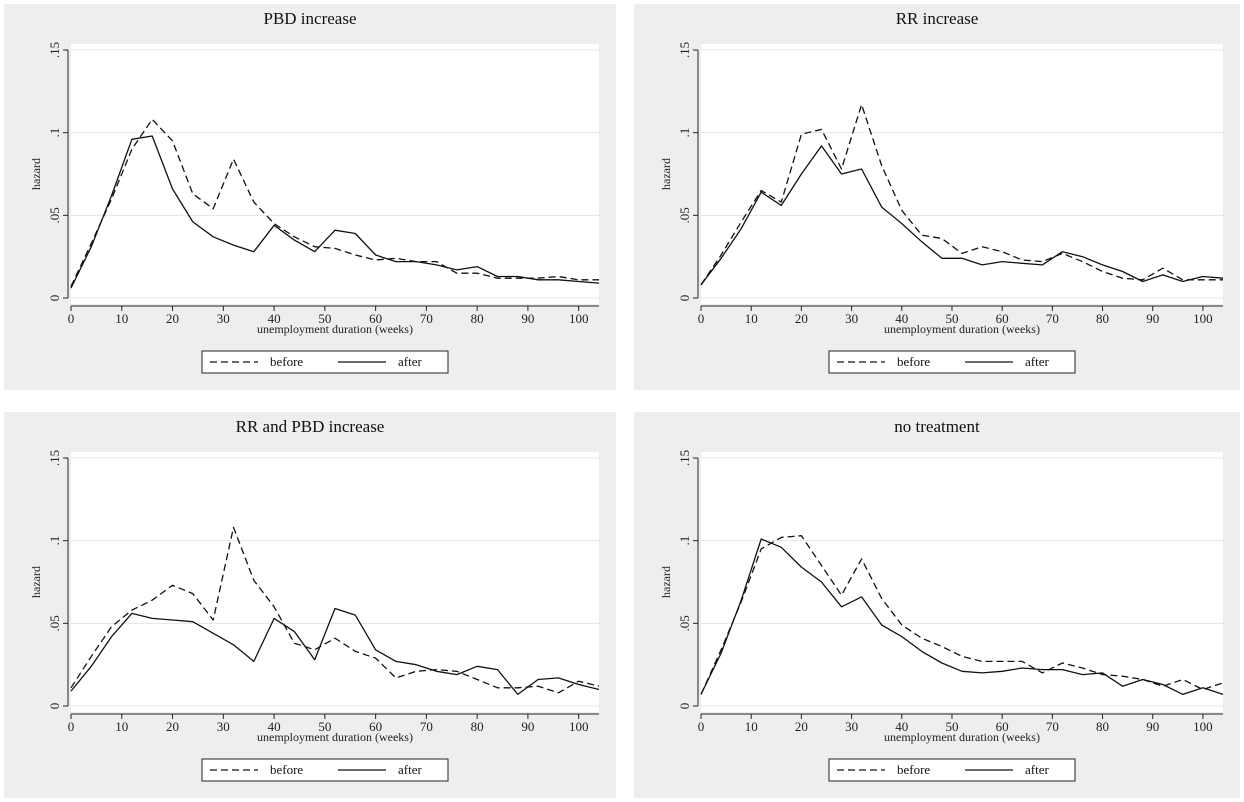 The height and width of the screenshot is (802, 1244). What do you see at coordinates (310, 426) in the screenshot?
I see `chart-title: RR and PBD increase` at bounding box center [310, 426].